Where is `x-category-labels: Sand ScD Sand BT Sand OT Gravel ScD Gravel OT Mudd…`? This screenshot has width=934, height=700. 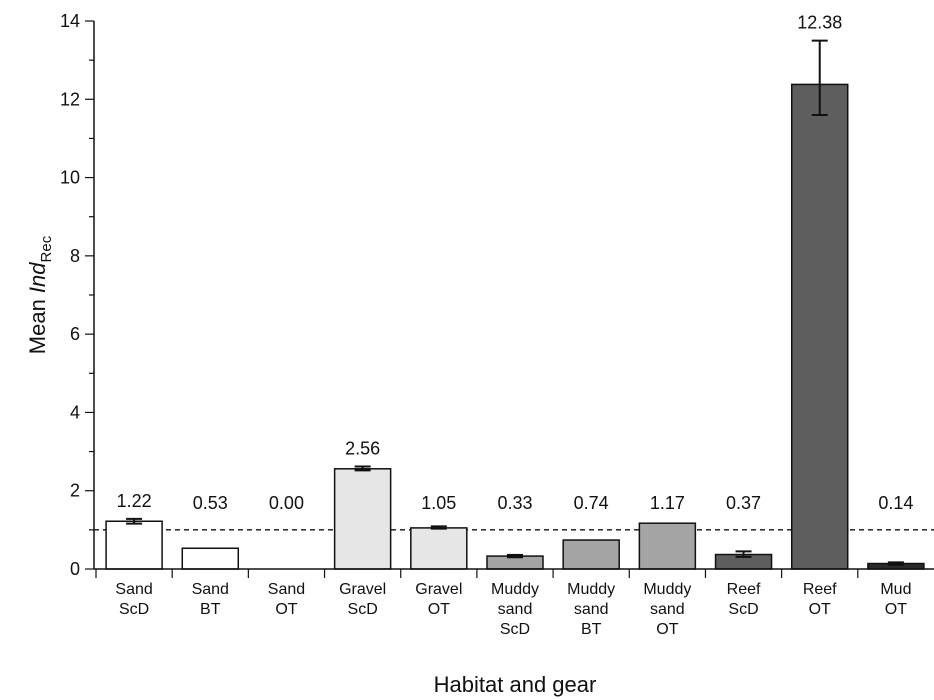 x-category-labels: Sand ScD Sand BT Sand OT Gravel ScD Gravel OT Mudd… is located at coordinates (513, 609).